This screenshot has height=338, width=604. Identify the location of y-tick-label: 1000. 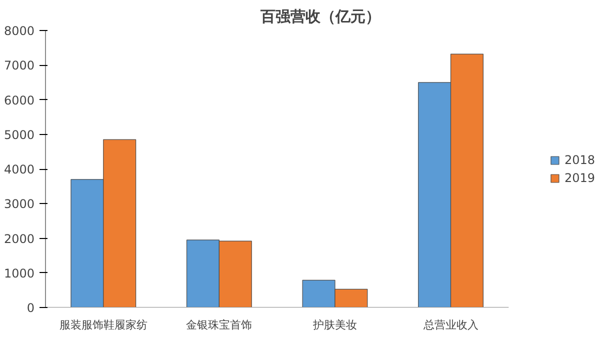
(19, 273).